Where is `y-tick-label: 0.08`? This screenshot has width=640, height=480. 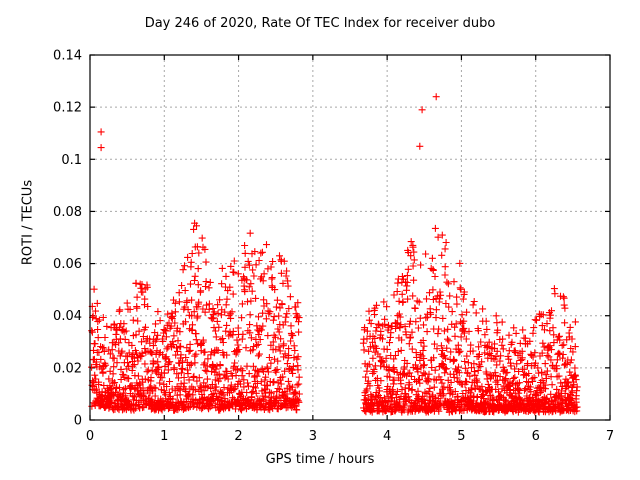 y-tick-label: 0.08 is located at coordinates (67, 212).